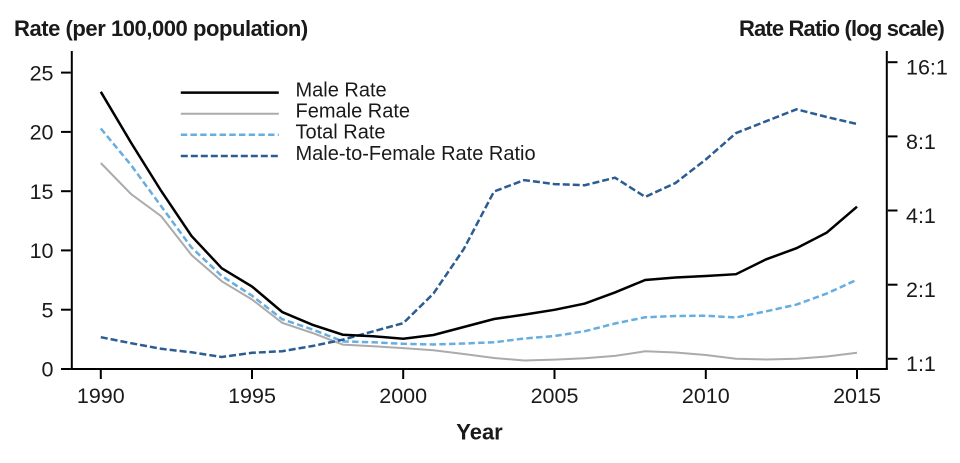 The height and width of the screenshot is (463, 960). Describe the element at coordinates (921, 290) in the screenshot. I see `svg-text: 2:1` at that location.